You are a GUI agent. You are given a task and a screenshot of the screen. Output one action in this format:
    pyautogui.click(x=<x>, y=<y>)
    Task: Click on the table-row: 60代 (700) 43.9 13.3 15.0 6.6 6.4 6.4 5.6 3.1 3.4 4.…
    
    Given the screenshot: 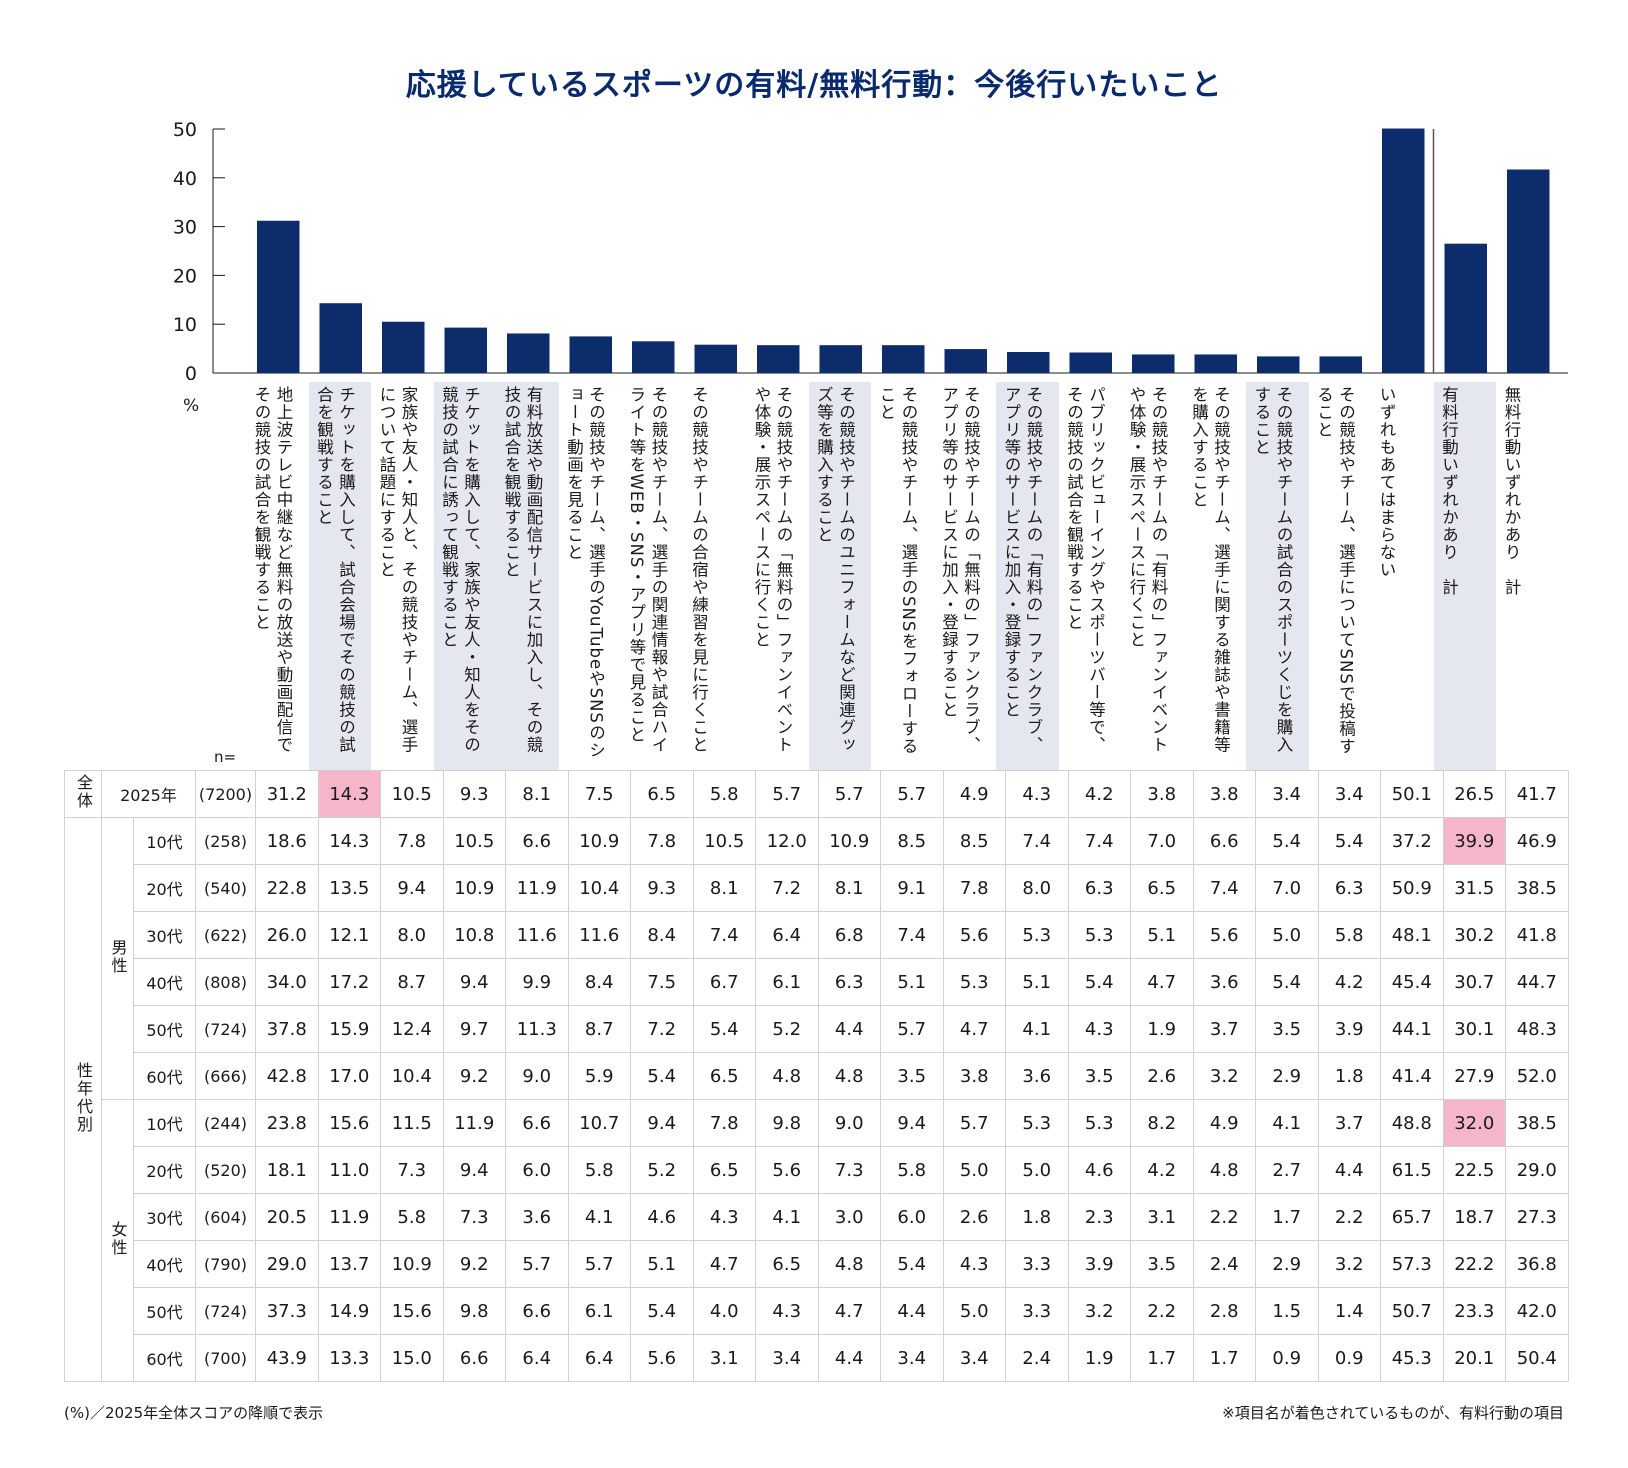 What is the action you would take?
    pyautogui.click(x=817, y=1358)
    